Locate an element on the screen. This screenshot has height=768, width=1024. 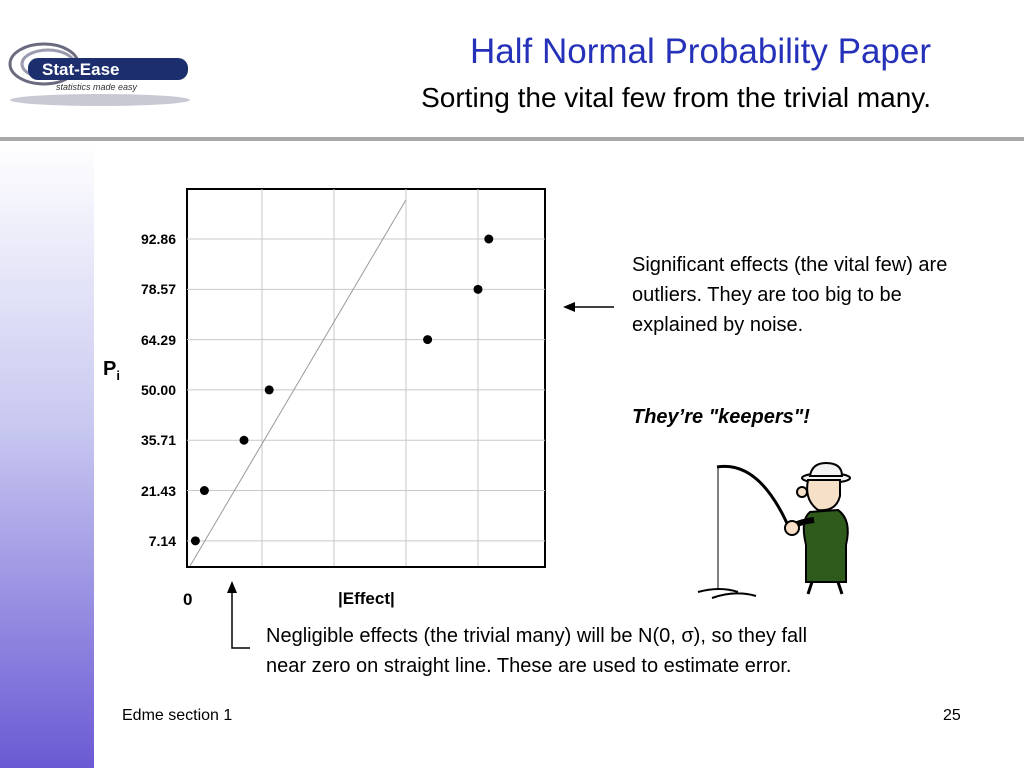
logo-brand: Stat-Ease is located at coordinates (80, 69).